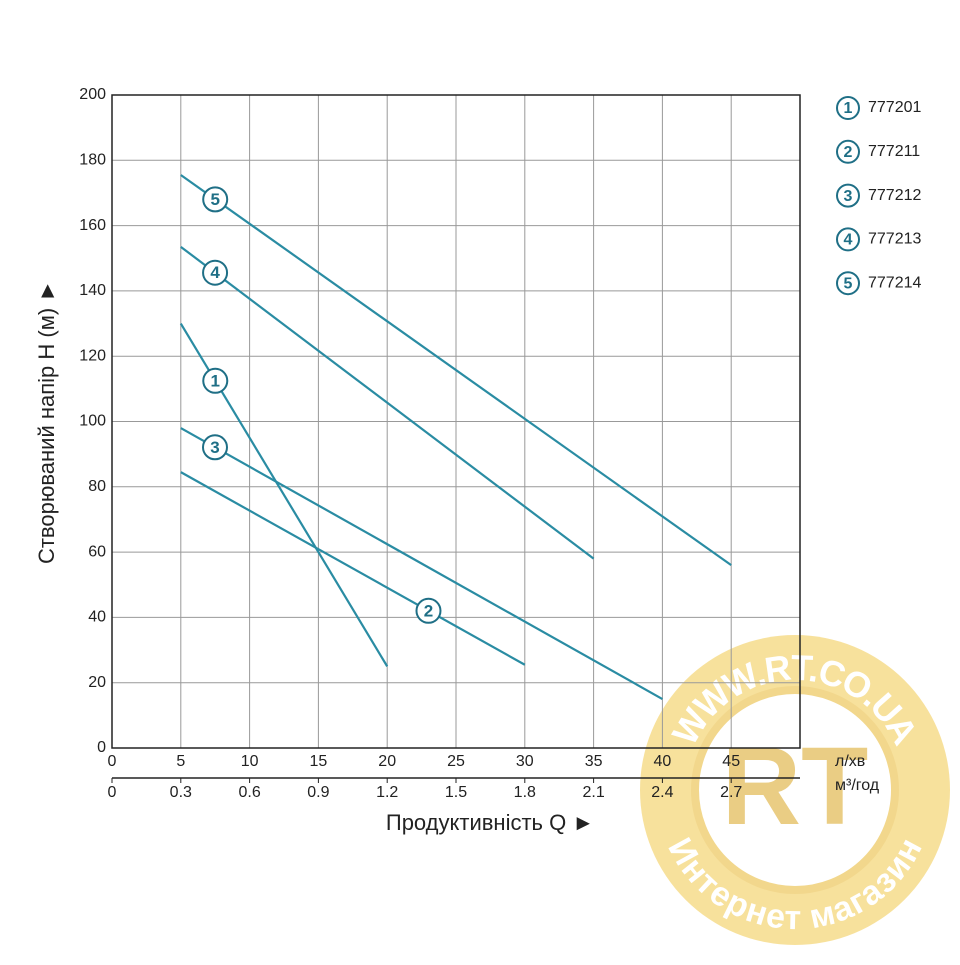 The height and width of the screenshot is (965, 960). What do you see at coordinates (857, 785) in the screenshot?
I see `x2-unit: м³/год` at bounding box center [857, 785].